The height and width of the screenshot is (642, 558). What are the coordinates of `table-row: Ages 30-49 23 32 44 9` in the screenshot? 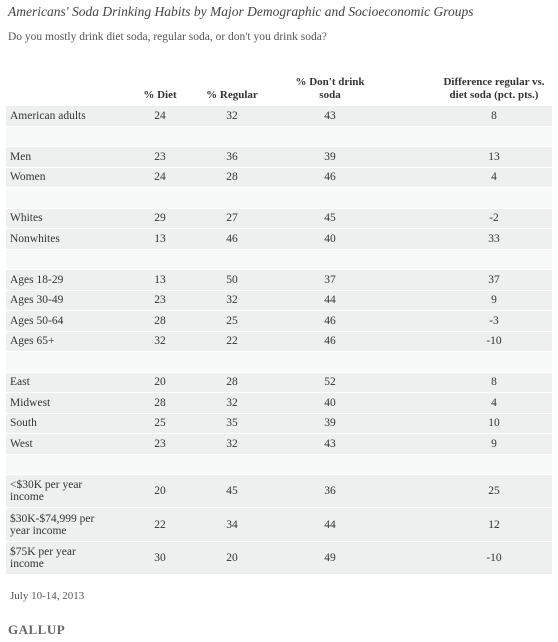 It's located at (279, 300).